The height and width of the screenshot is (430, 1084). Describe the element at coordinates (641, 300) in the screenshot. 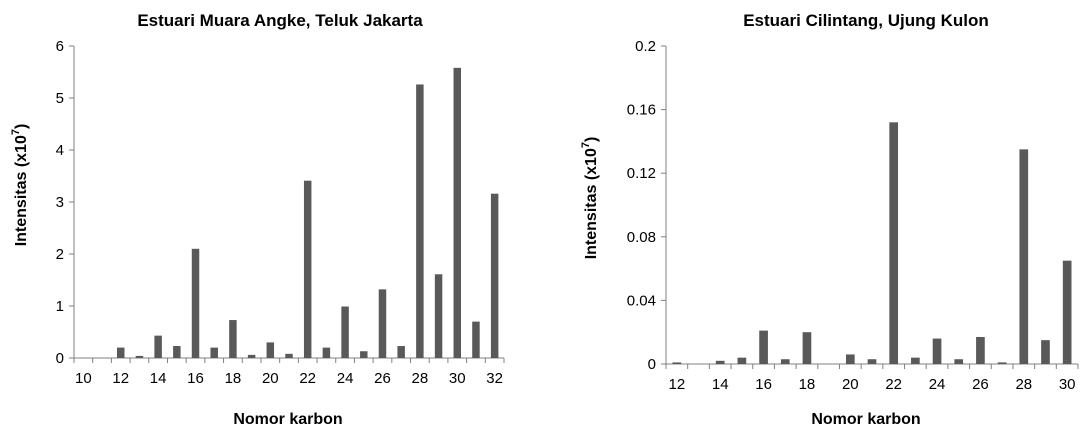

I see `y-tick-label: 0.04` at that location.